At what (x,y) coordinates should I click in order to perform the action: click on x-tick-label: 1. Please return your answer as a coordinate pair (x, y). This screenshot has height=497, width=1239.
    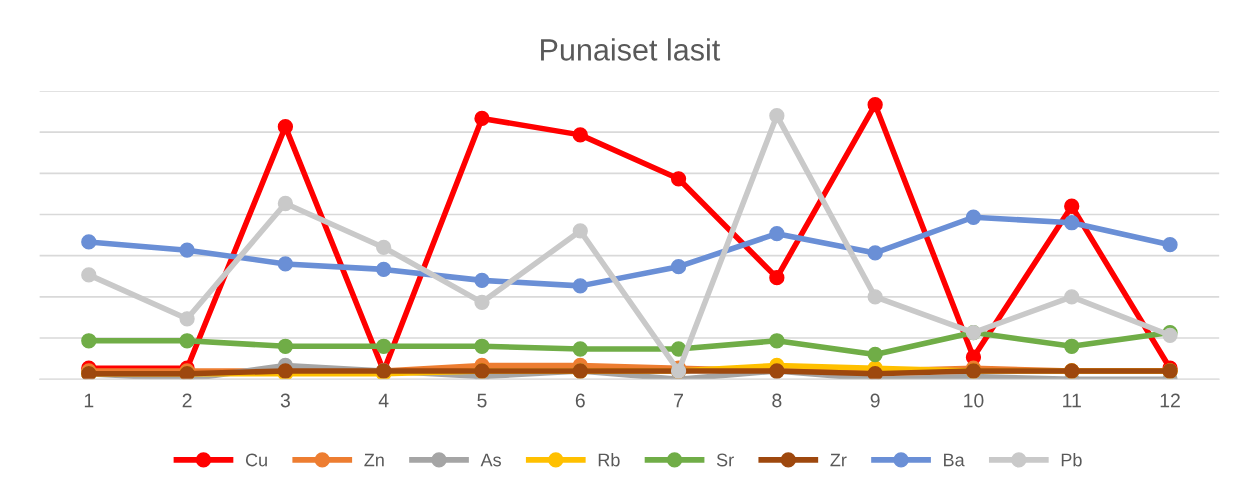
    Looking at the image, I should click on (89, 400).